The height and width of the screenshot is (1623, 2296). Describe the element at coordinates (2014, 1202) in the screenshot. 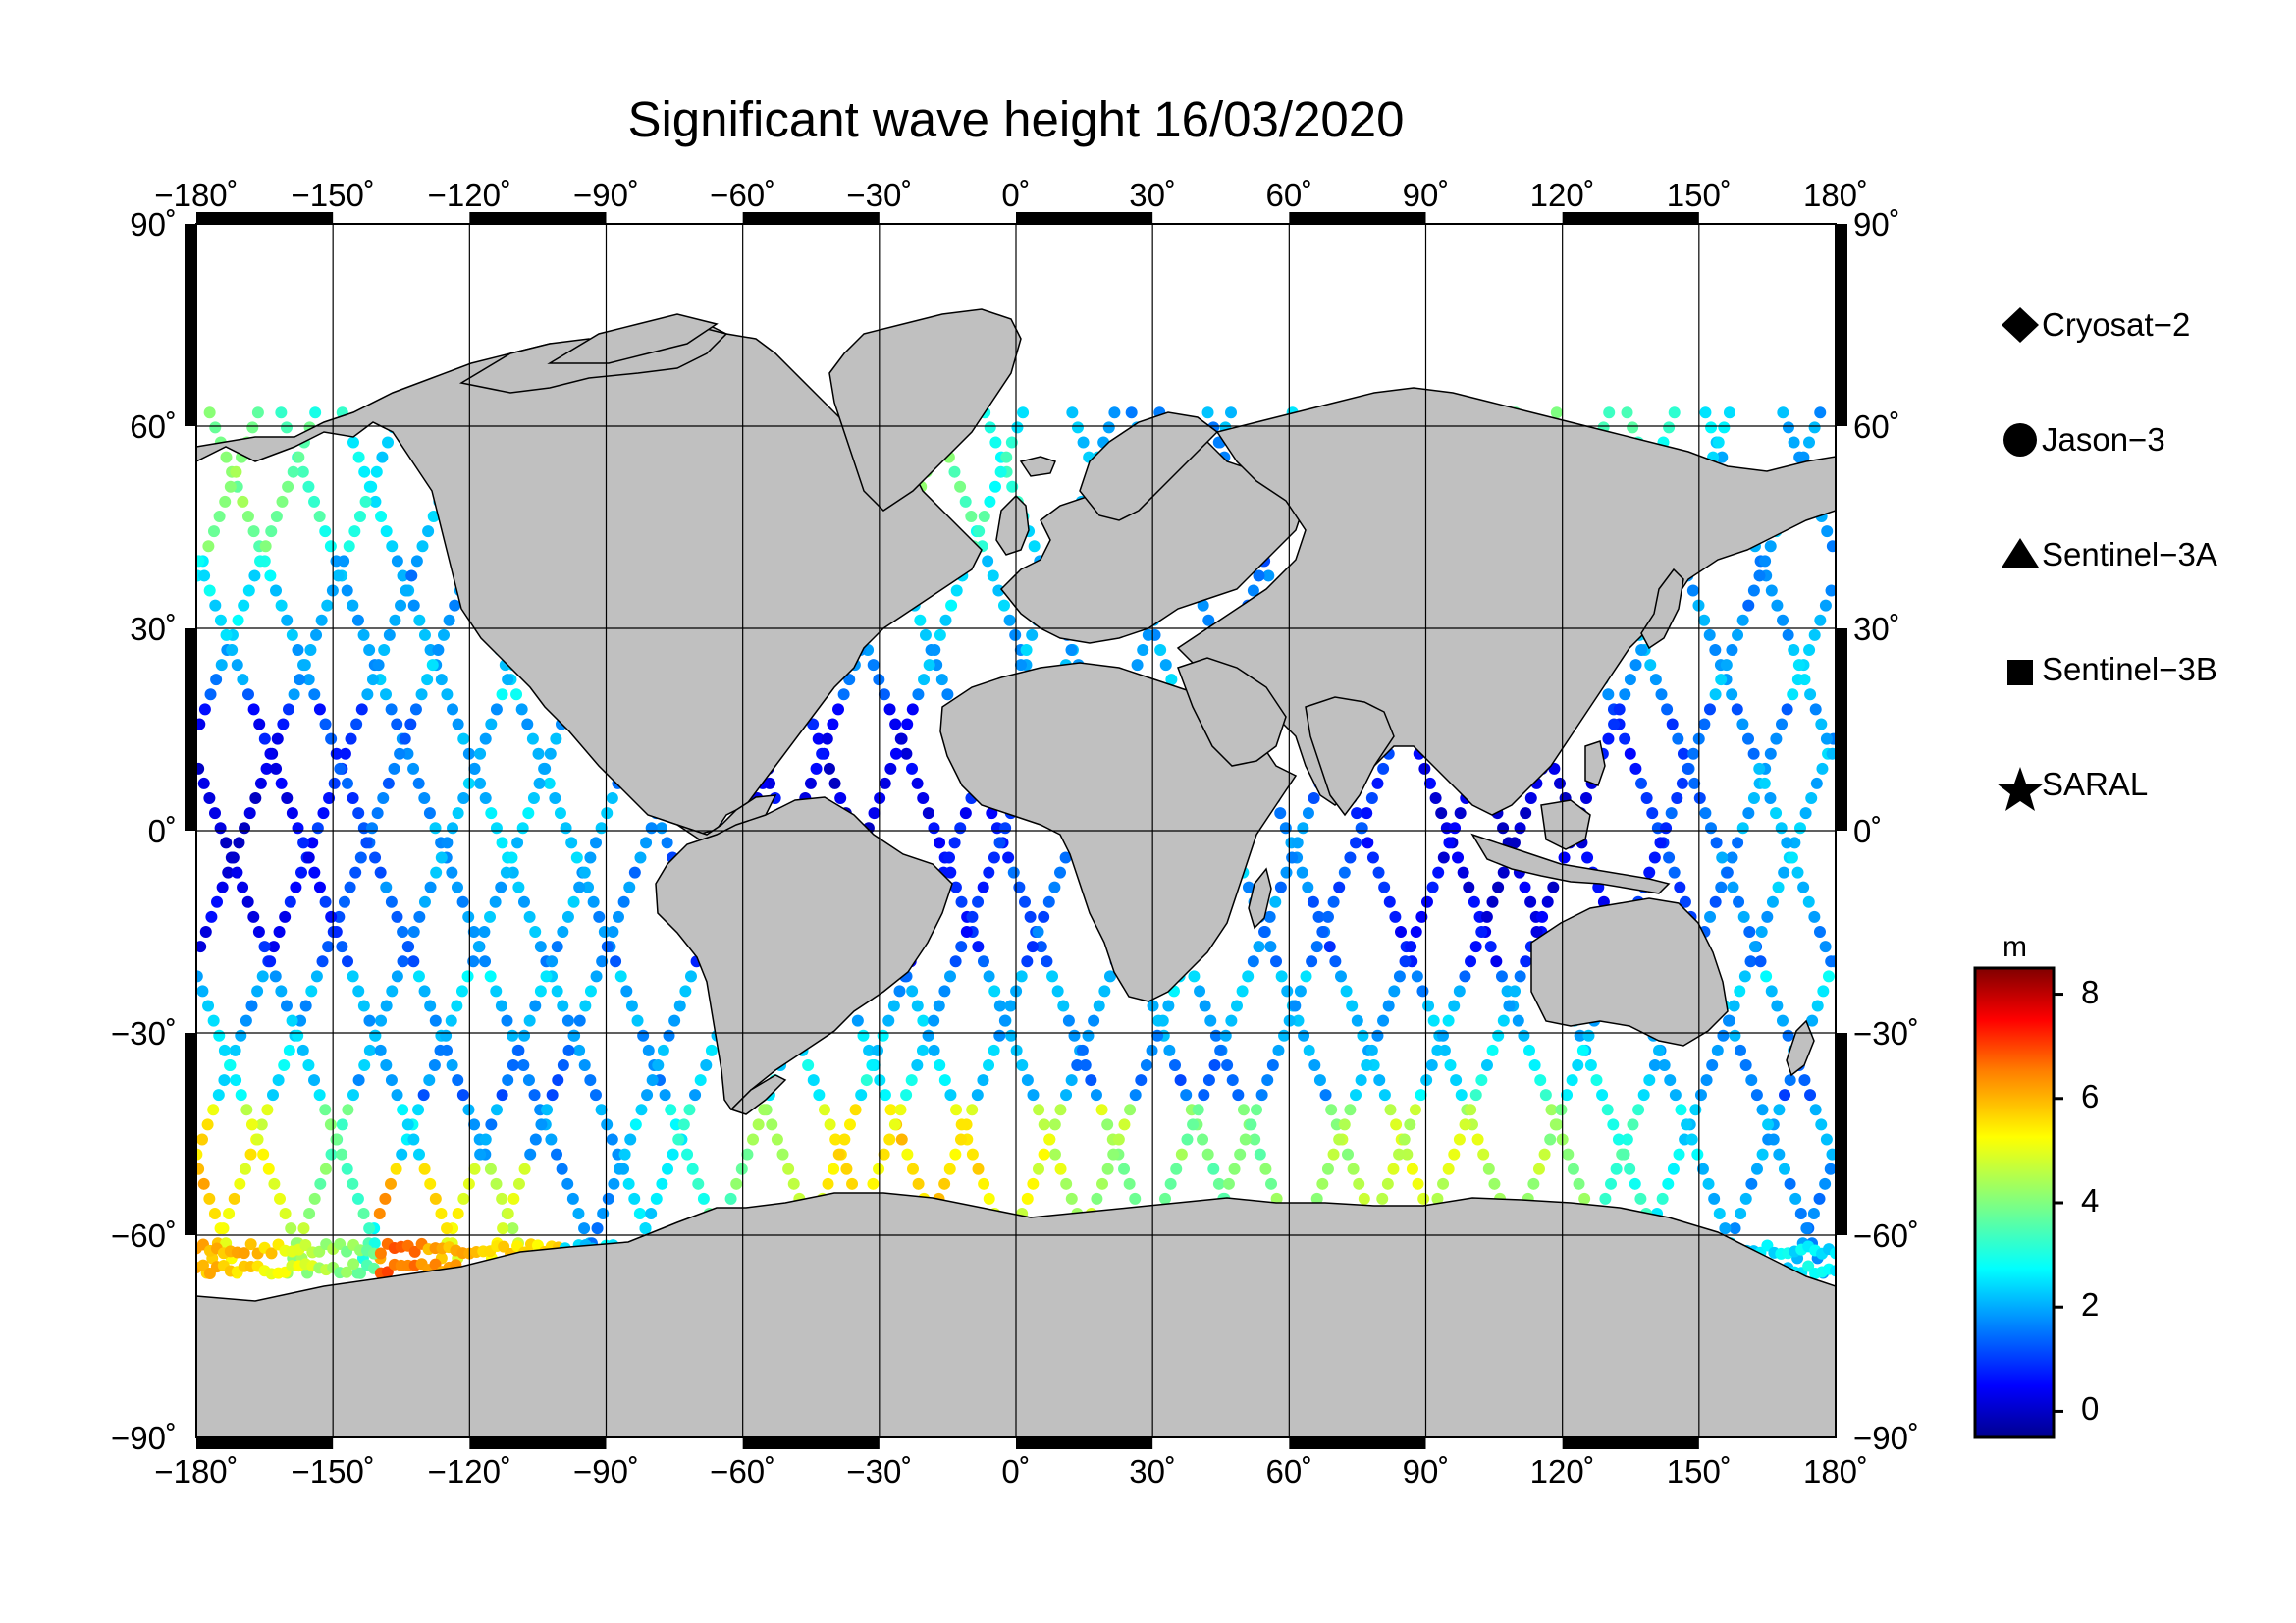

I see `colorbar-gradient` at that location.